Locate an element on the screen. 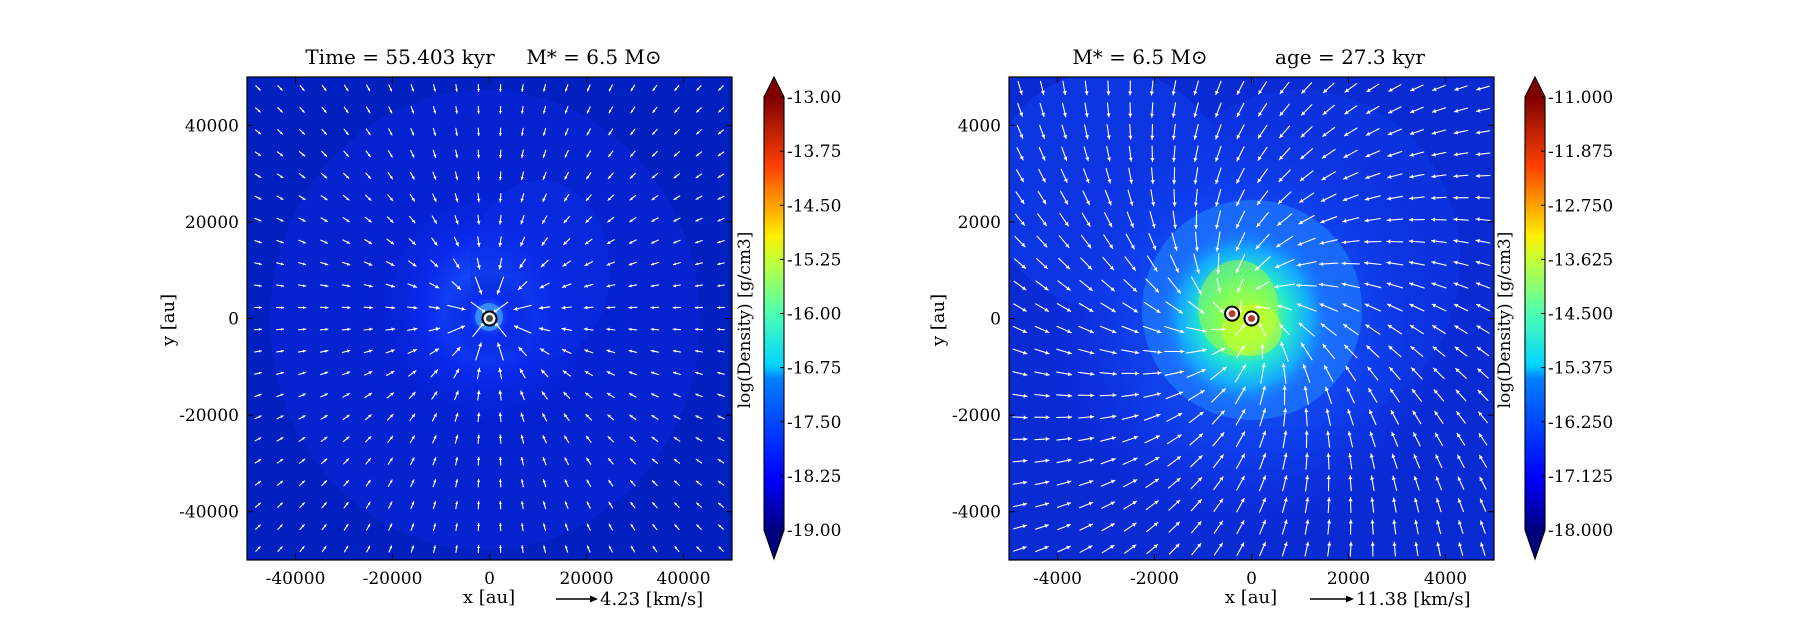  left-title-mass: M* = 6.5 M⊙ is located at coordinates (593, 57).